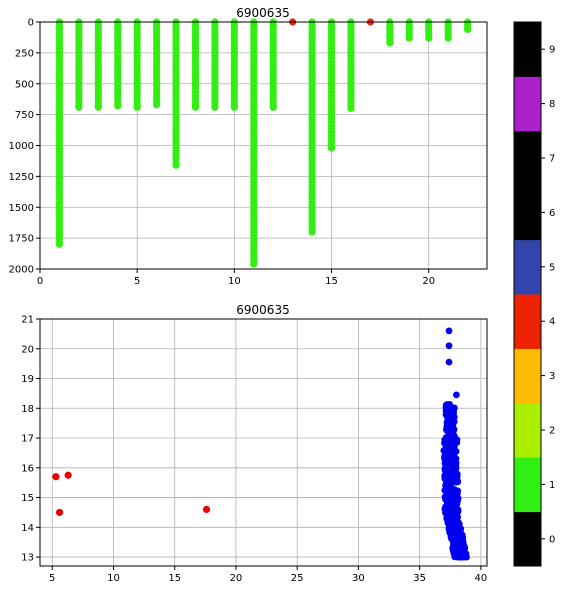 This screenshot has height=590, width=561. Describe the element at coordinates (40, 281) in the screenshot. I see `top-x-tick-label: 0` at that location.